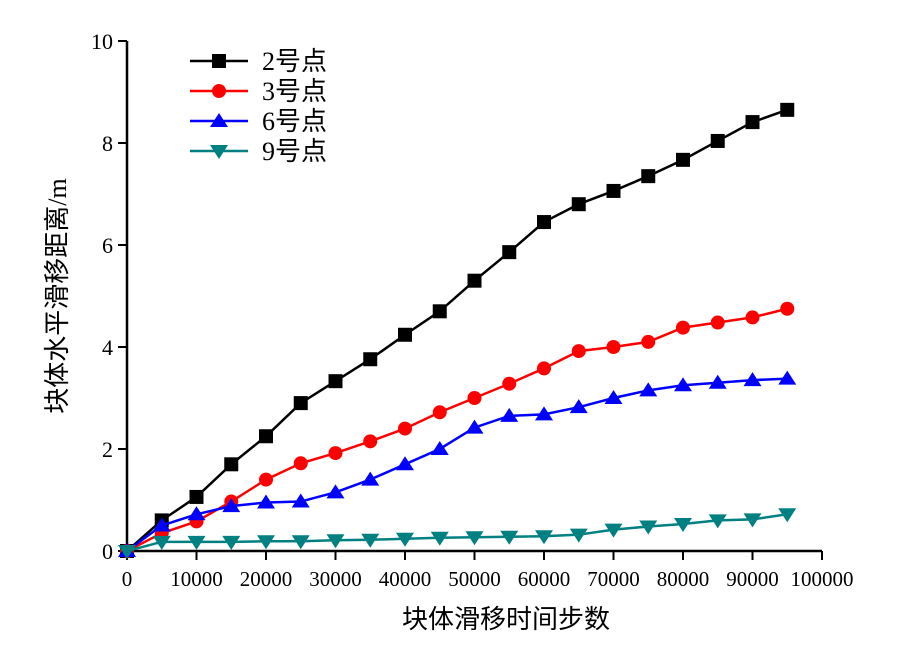  I want to click on x-tick-label: 50000, so click(474, 579).